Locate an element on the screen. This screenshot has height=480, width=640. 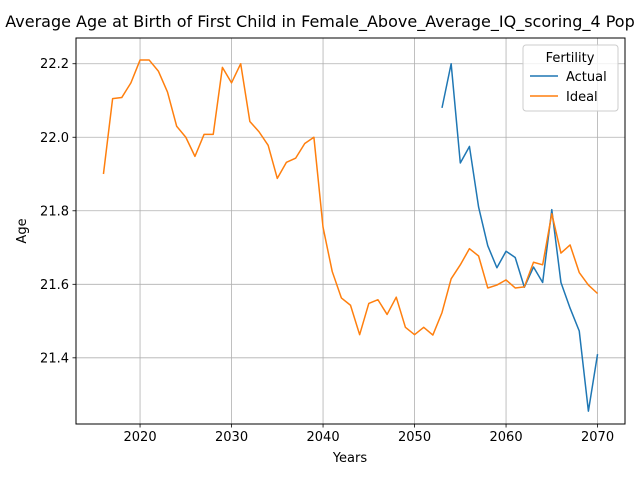
y-tick-label: 21.6 is located at coordinates (54, 285).